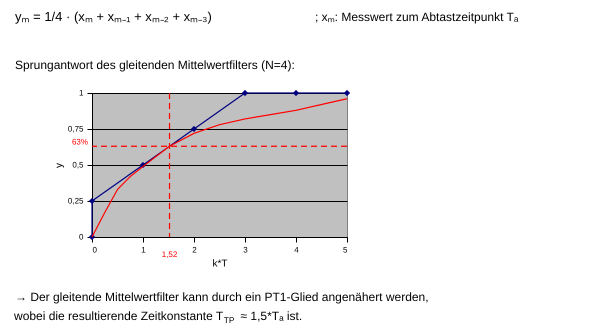  Describe the element at coordinates (297, 250) in the screenshot. I see `x-tick-label: 4` at that location.